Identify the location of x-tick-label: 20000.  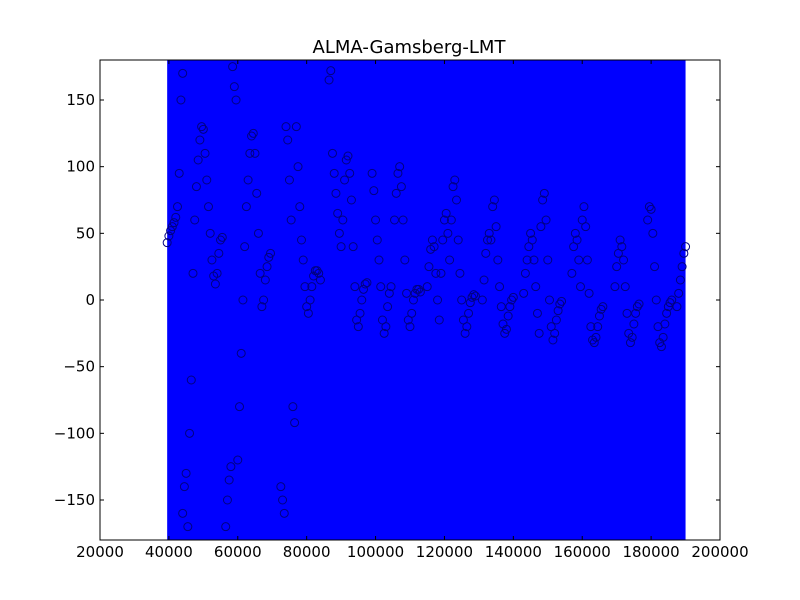
(100, 552).